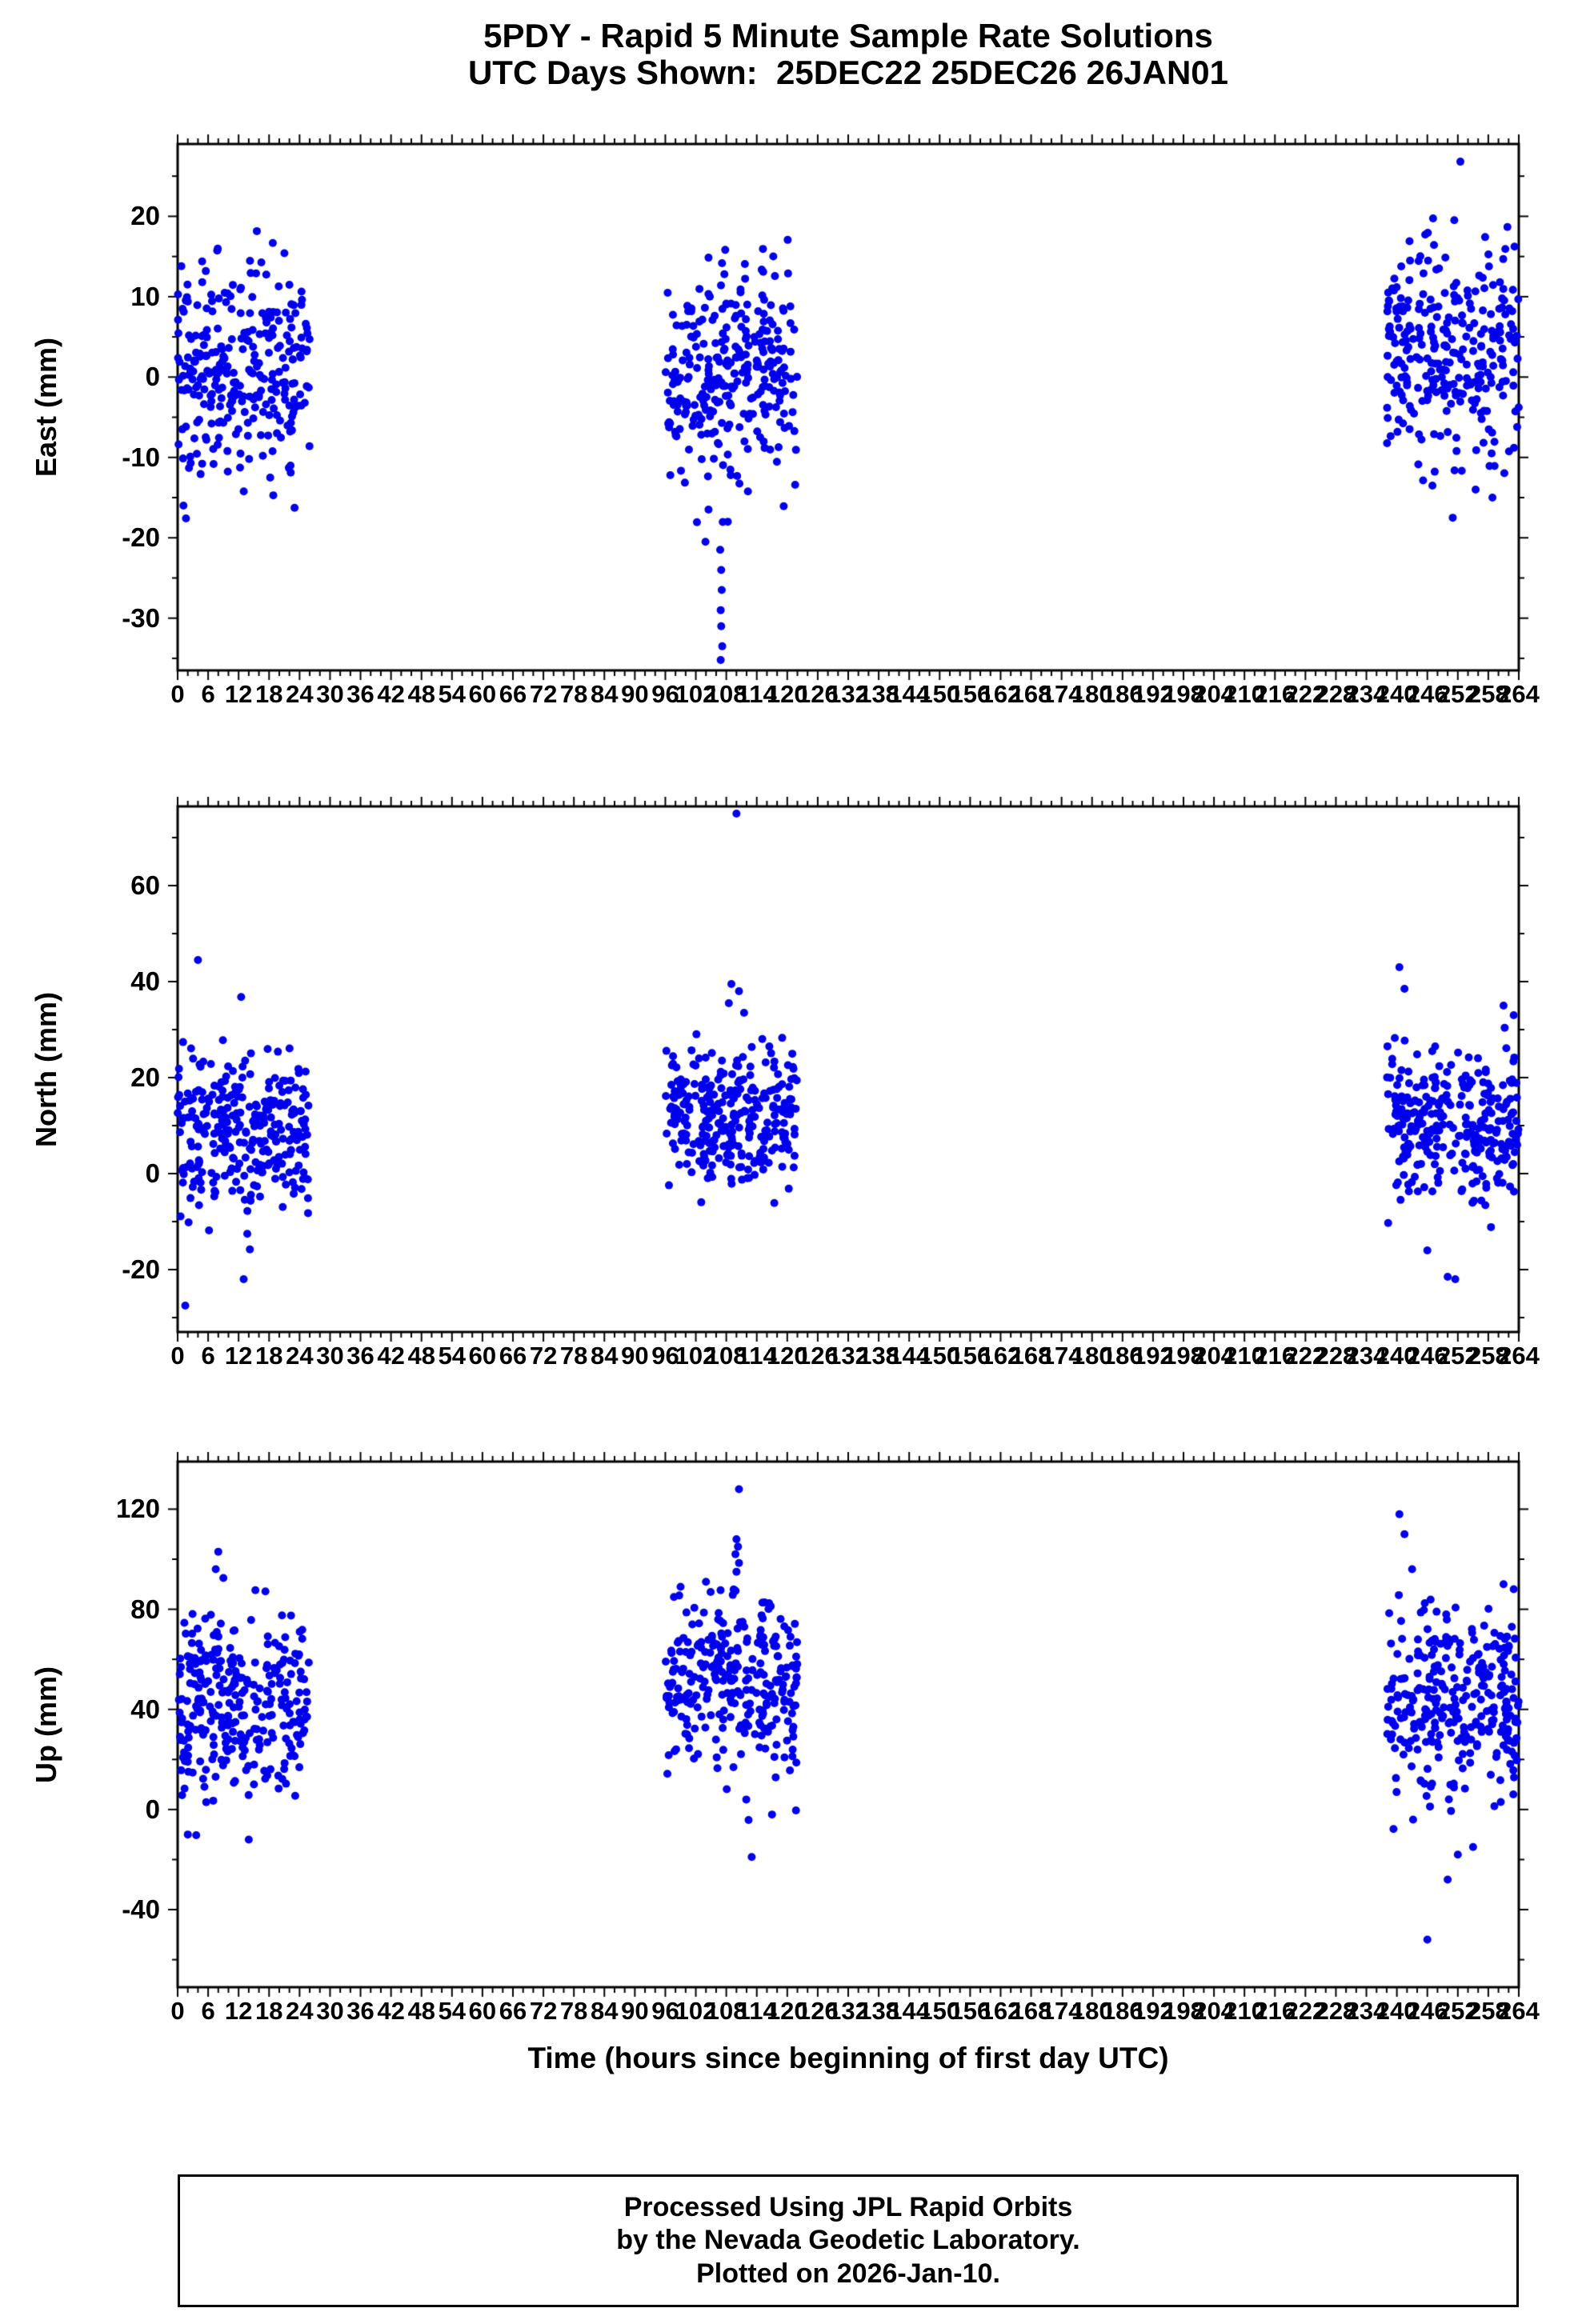  Describe the element at coordinates (1245, 694) in the screenshot. I see `x-tick-label: 210` at that location.